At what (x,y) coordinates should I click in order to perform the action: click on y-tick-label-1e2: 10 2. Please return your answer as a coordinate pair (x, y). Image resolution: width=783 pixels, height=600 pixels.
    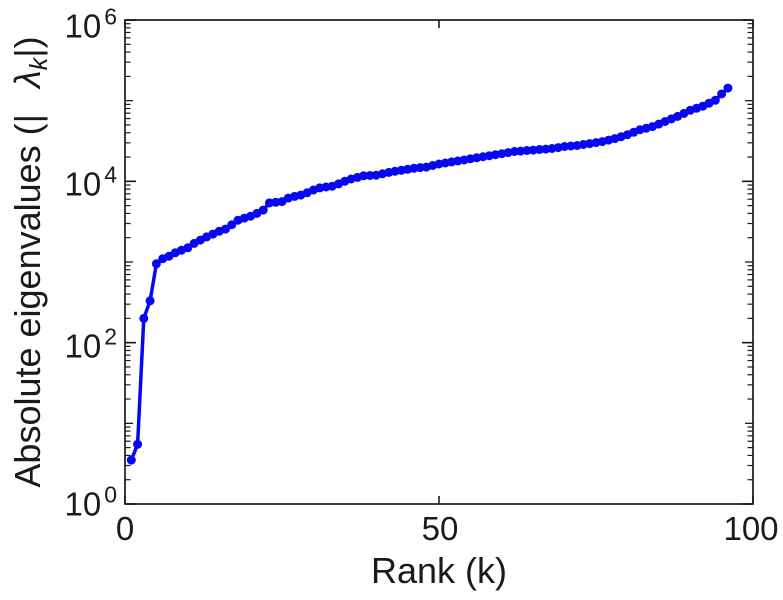
    Looking at the image, I should click on (58, 345).